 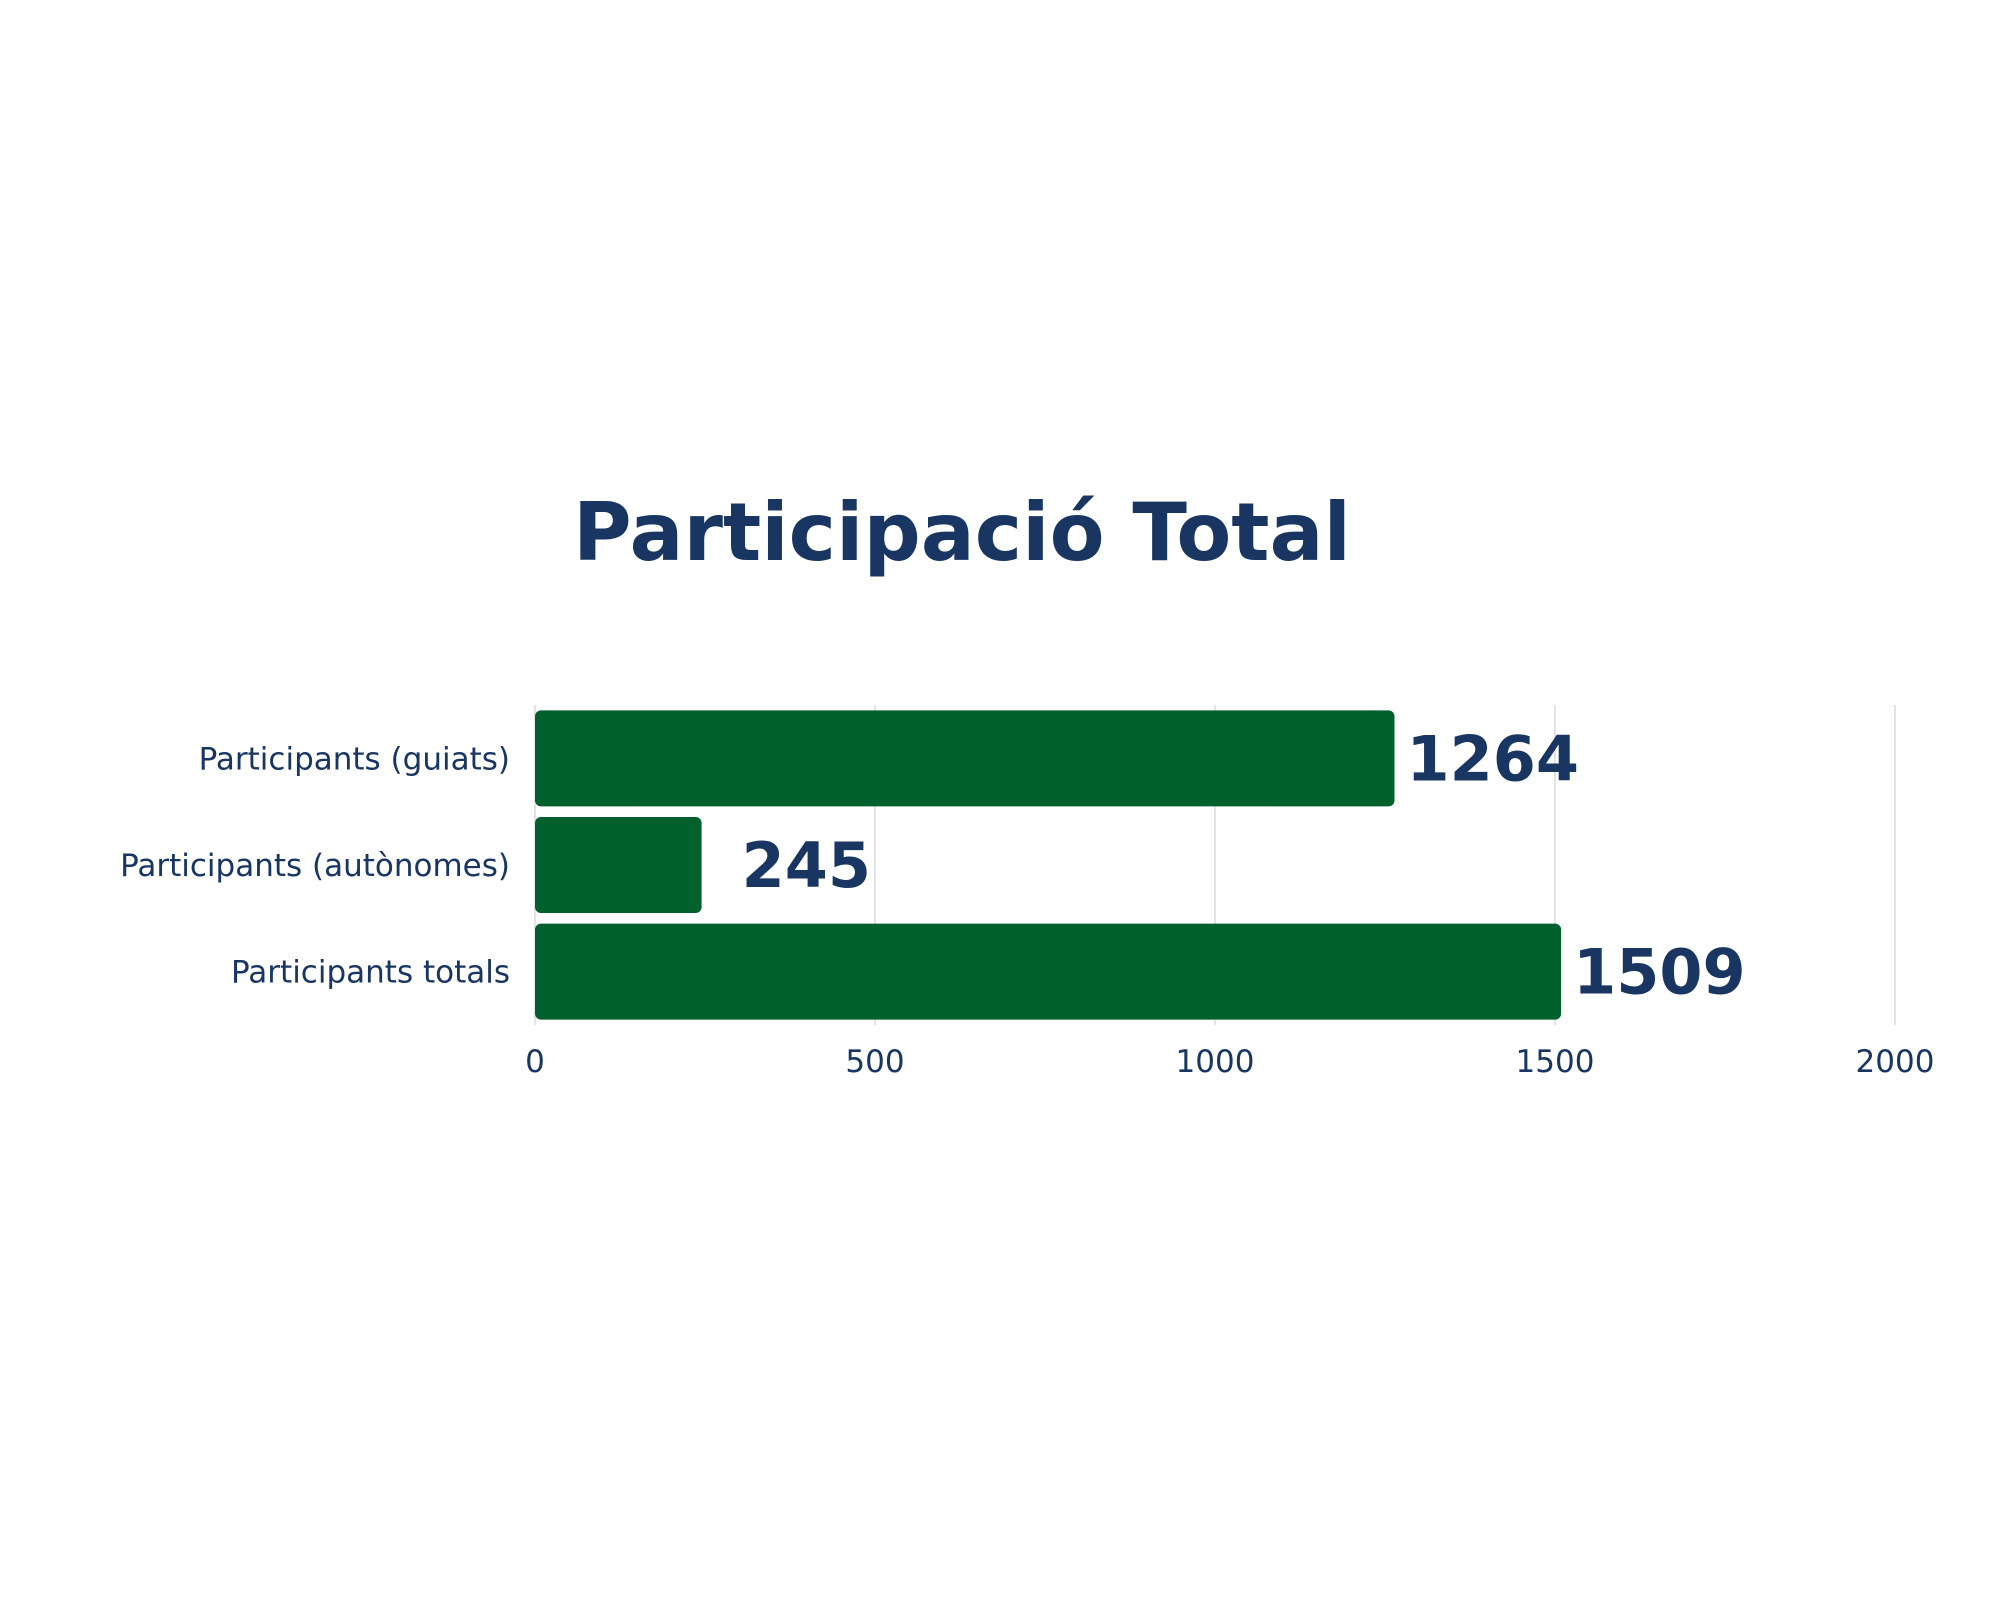 What do you see at coordinates (1493, 758) in the screenshot?
I see `value-label: 1264` at bounding box center [1493, 758].